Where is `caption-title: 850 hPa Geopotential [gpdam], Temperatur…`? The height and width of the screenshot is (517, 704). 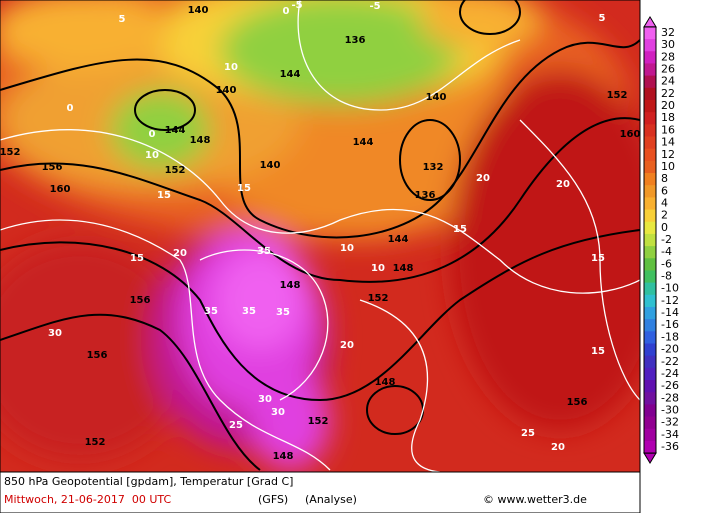 caption-title: 850 hPa Geopotential [gpdam], Temperatur… is located at coordinates (148, 481).